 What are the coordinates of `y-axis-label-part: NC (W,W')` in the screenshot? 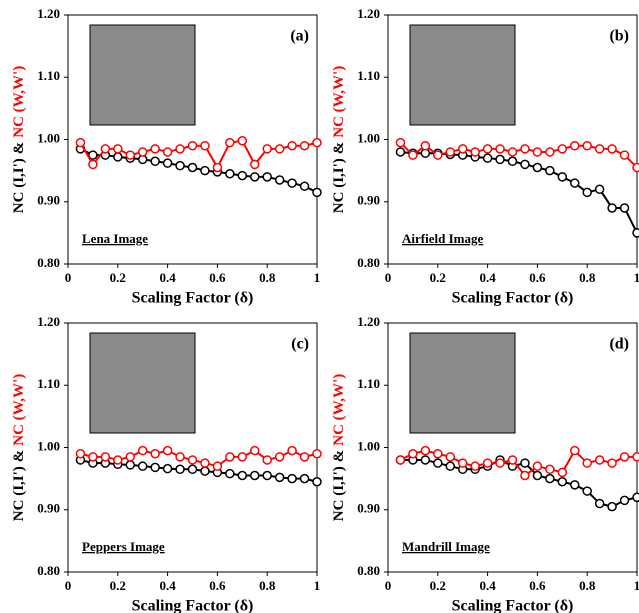 It's located at (339, 410).